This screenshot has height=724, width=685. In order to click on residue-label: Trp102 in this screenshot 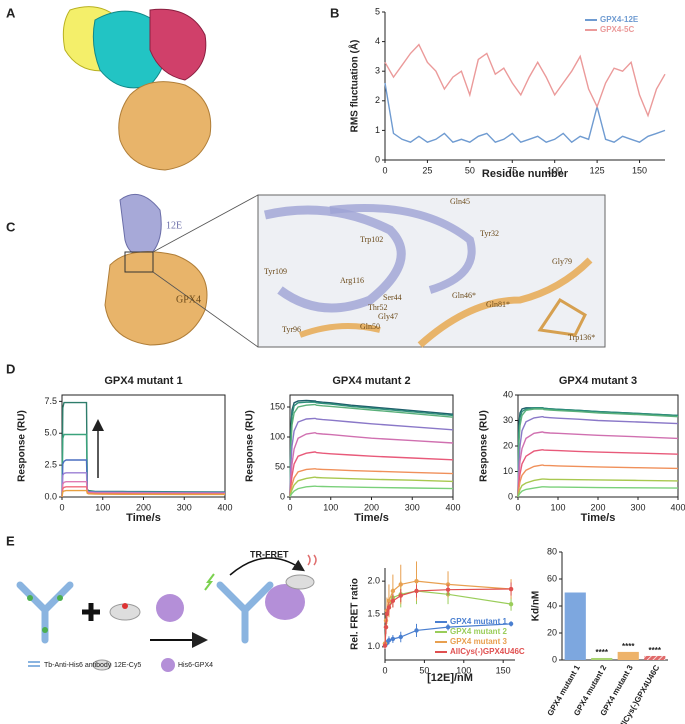, I will do `click(371, 239)`.